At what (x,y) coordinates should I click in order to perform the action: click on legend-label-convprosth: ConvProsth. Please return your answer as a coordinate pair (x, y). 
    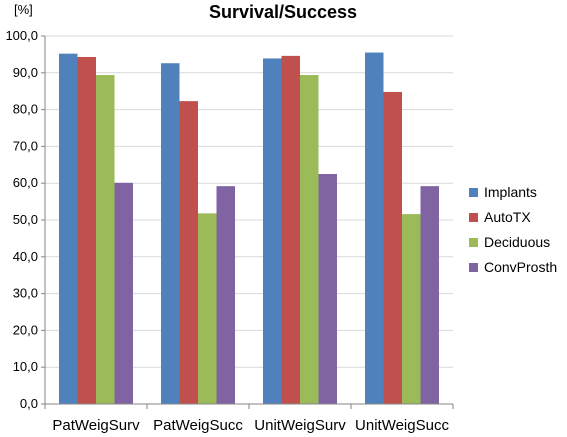
    Looking at the image, I should click on (520, 267).